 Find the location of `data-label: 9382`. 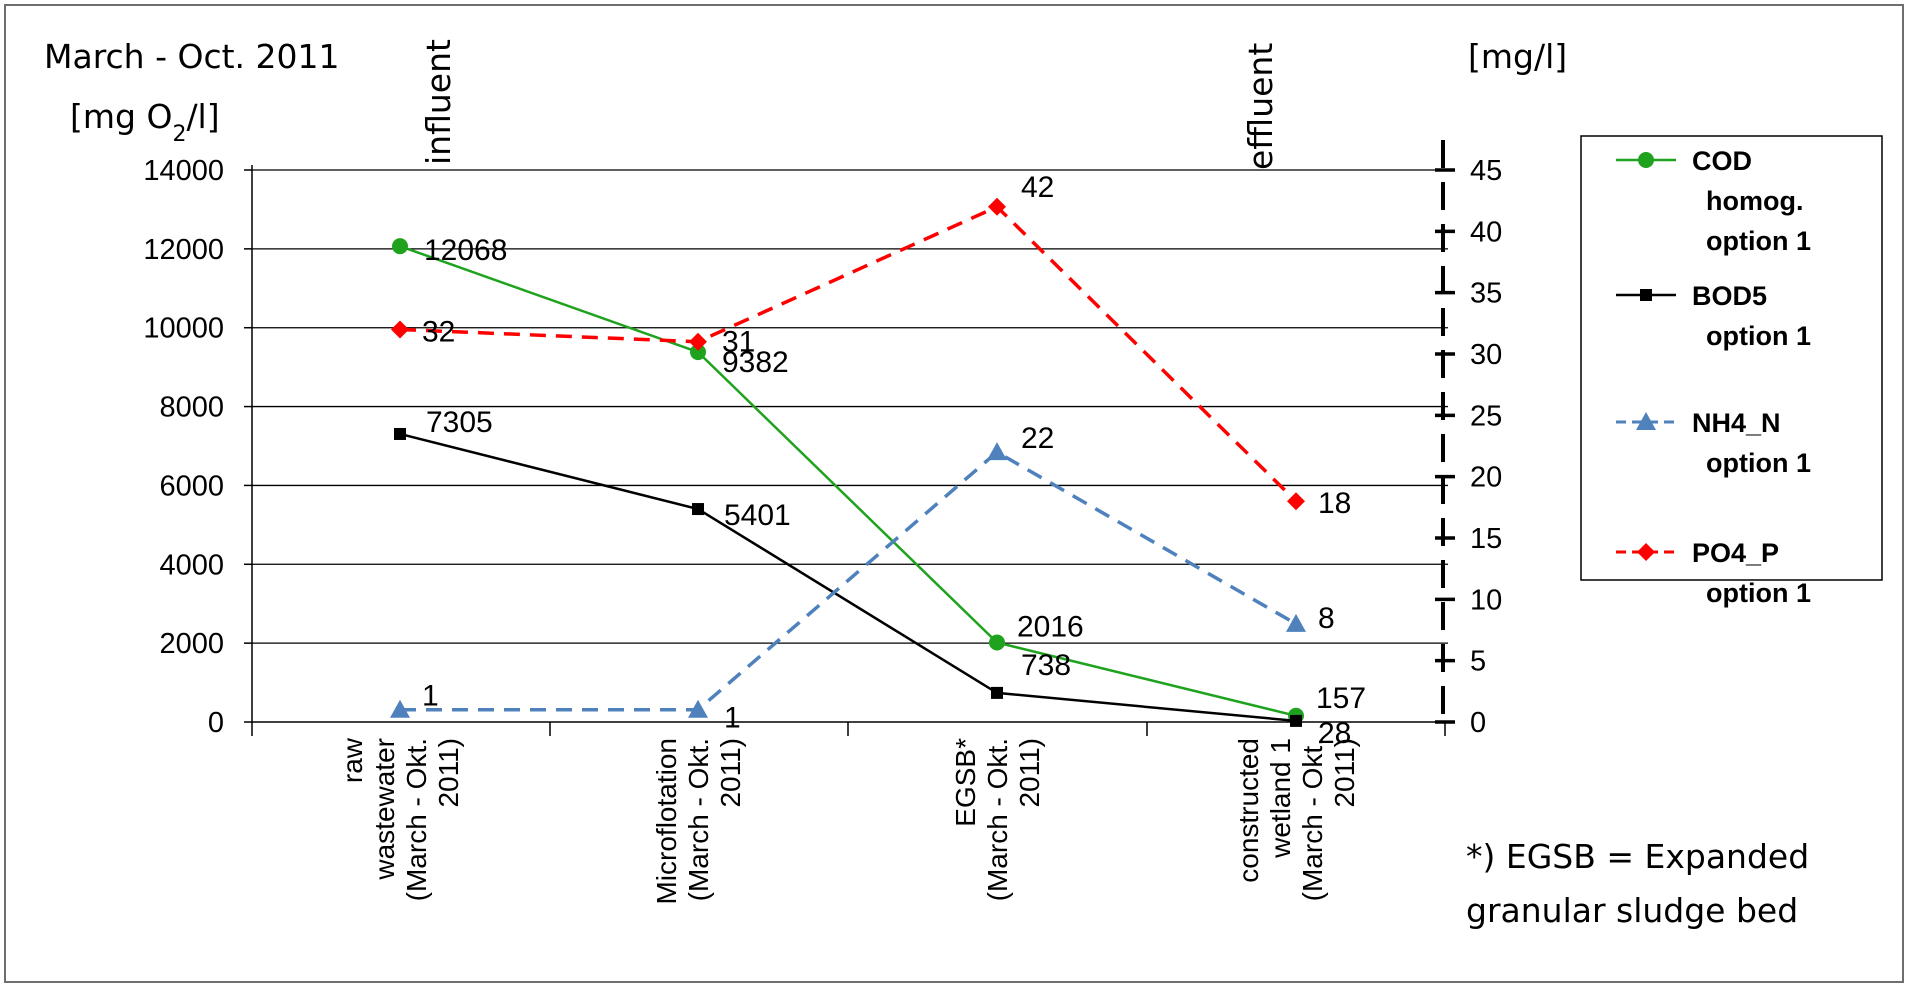

data-label: 9382 is located at coordinates (755, 362).